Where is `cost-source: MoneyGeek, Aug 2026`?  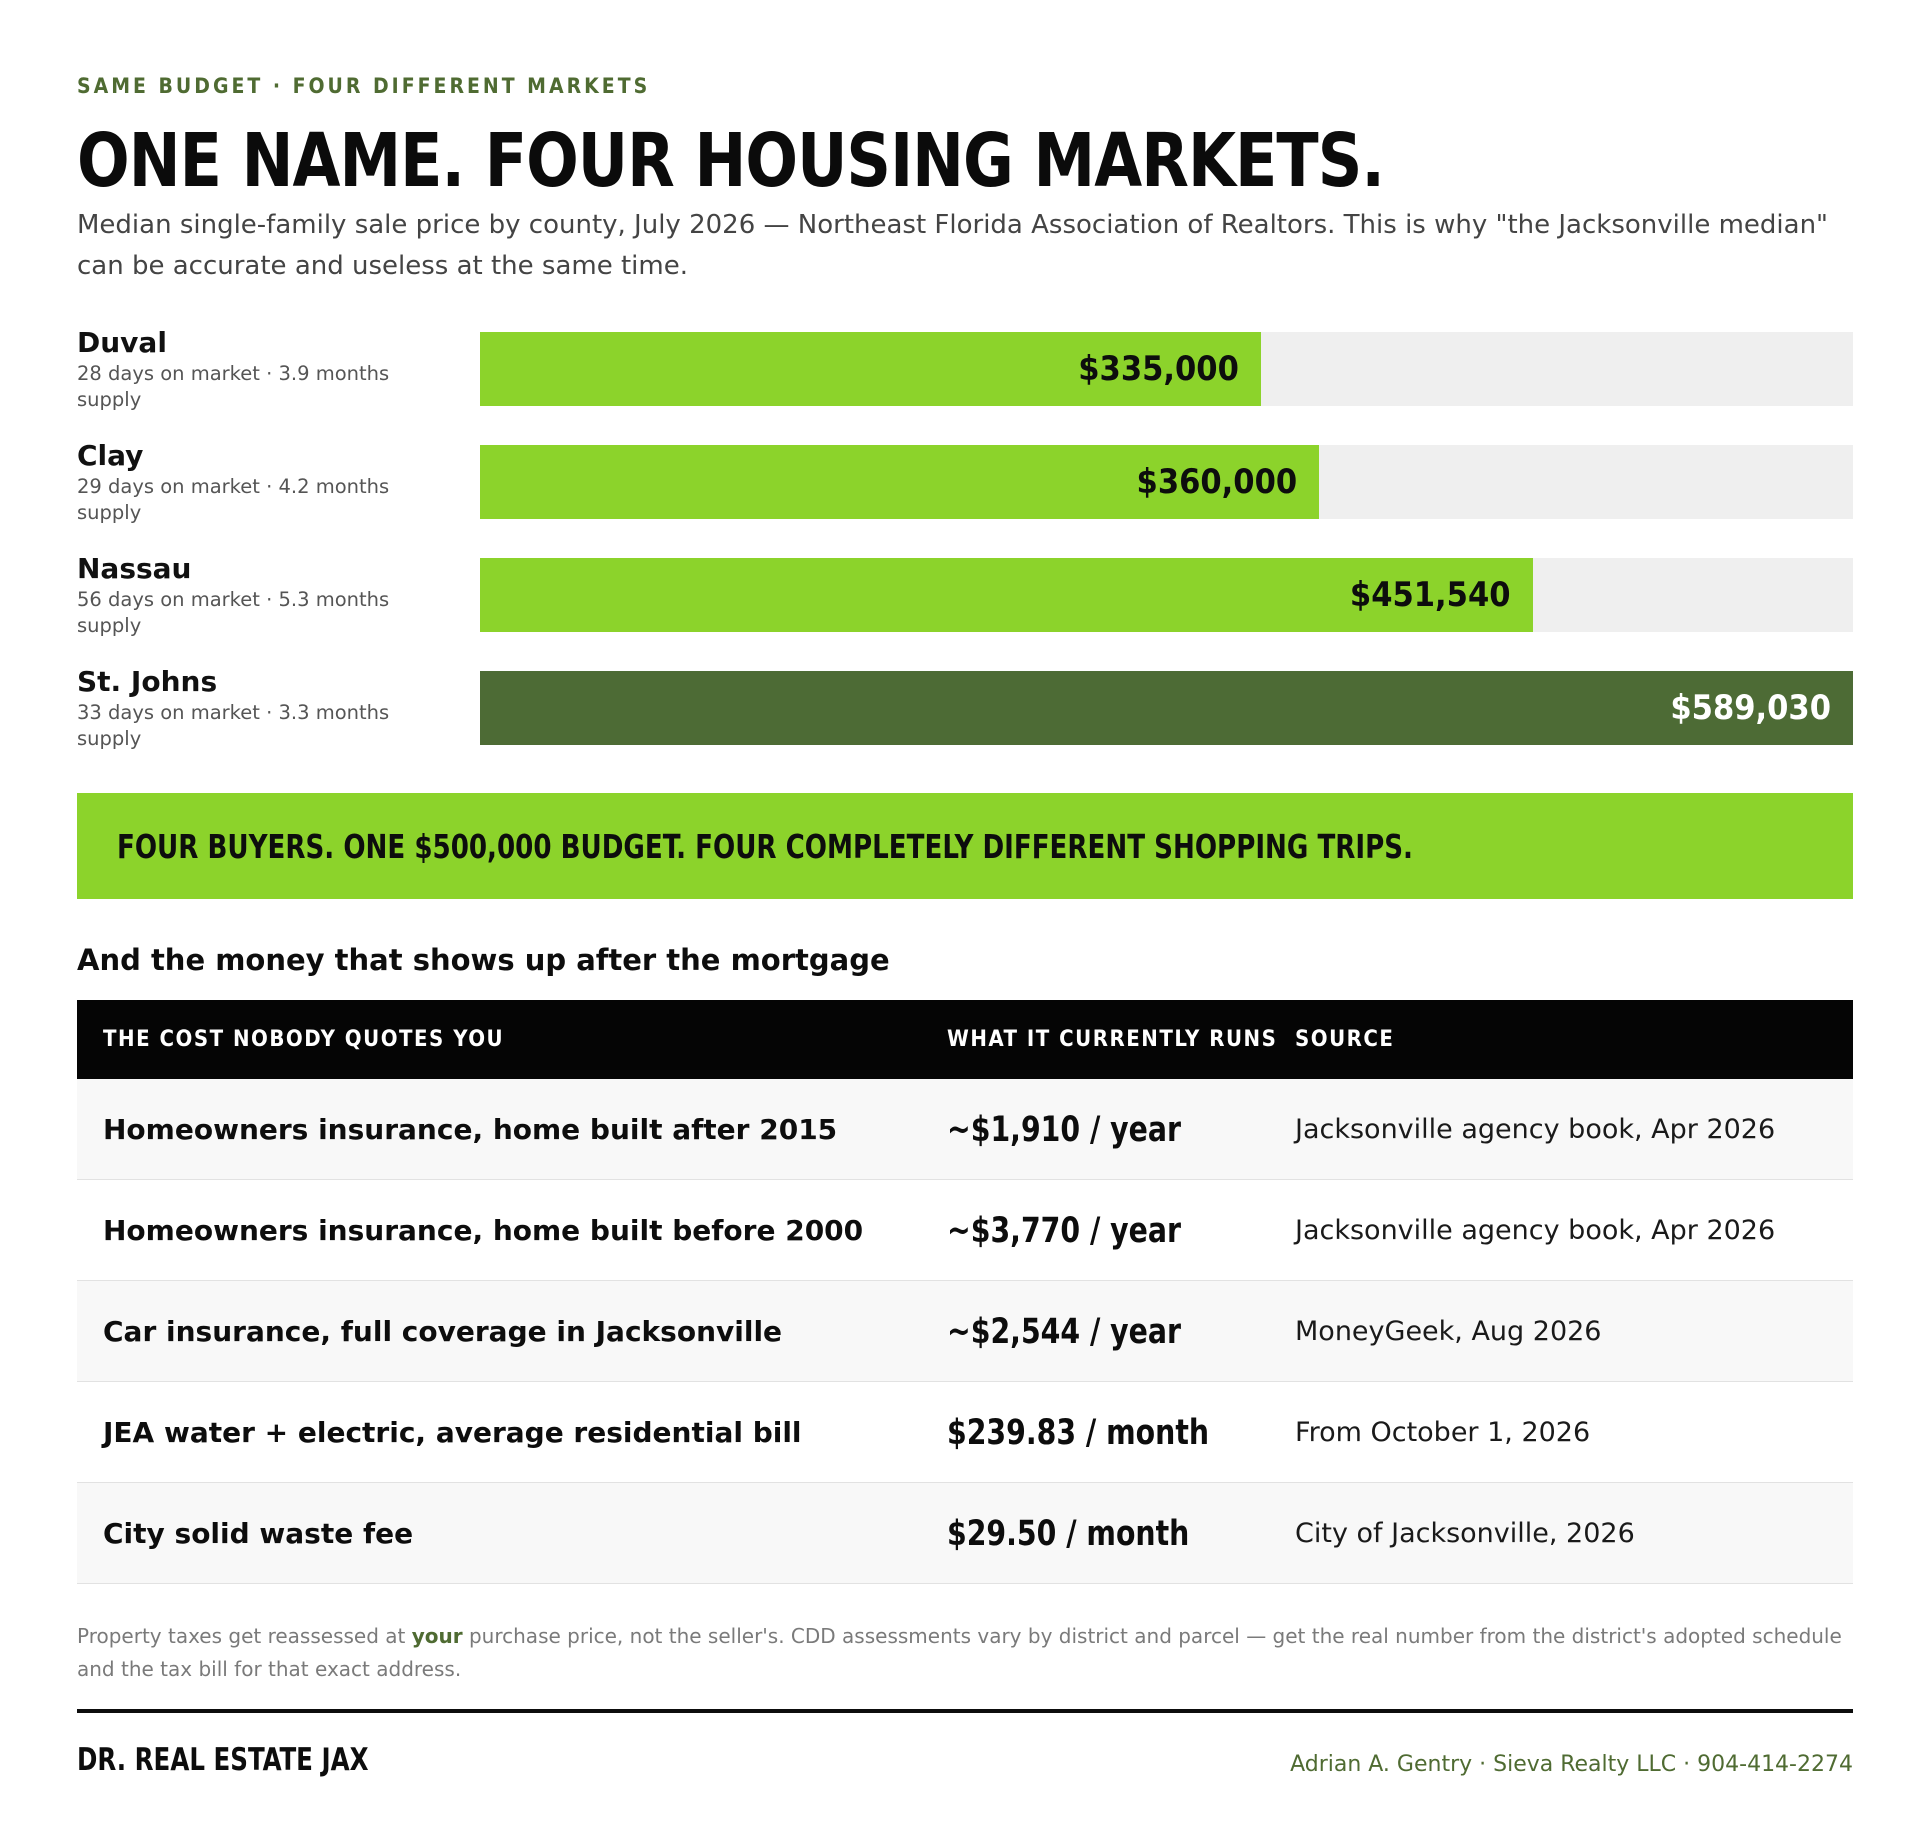
cost-source: MoneyGeek, Aug 2026 is located at coordinates (1448, 1331).